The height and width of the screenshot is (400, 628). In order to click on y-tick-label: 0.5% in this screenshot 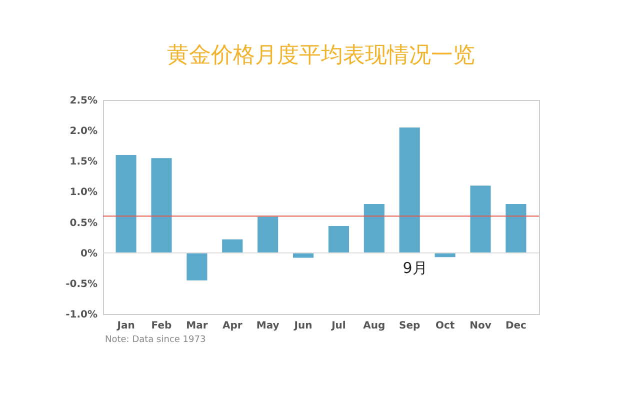, I will do `click(84, 223)`.